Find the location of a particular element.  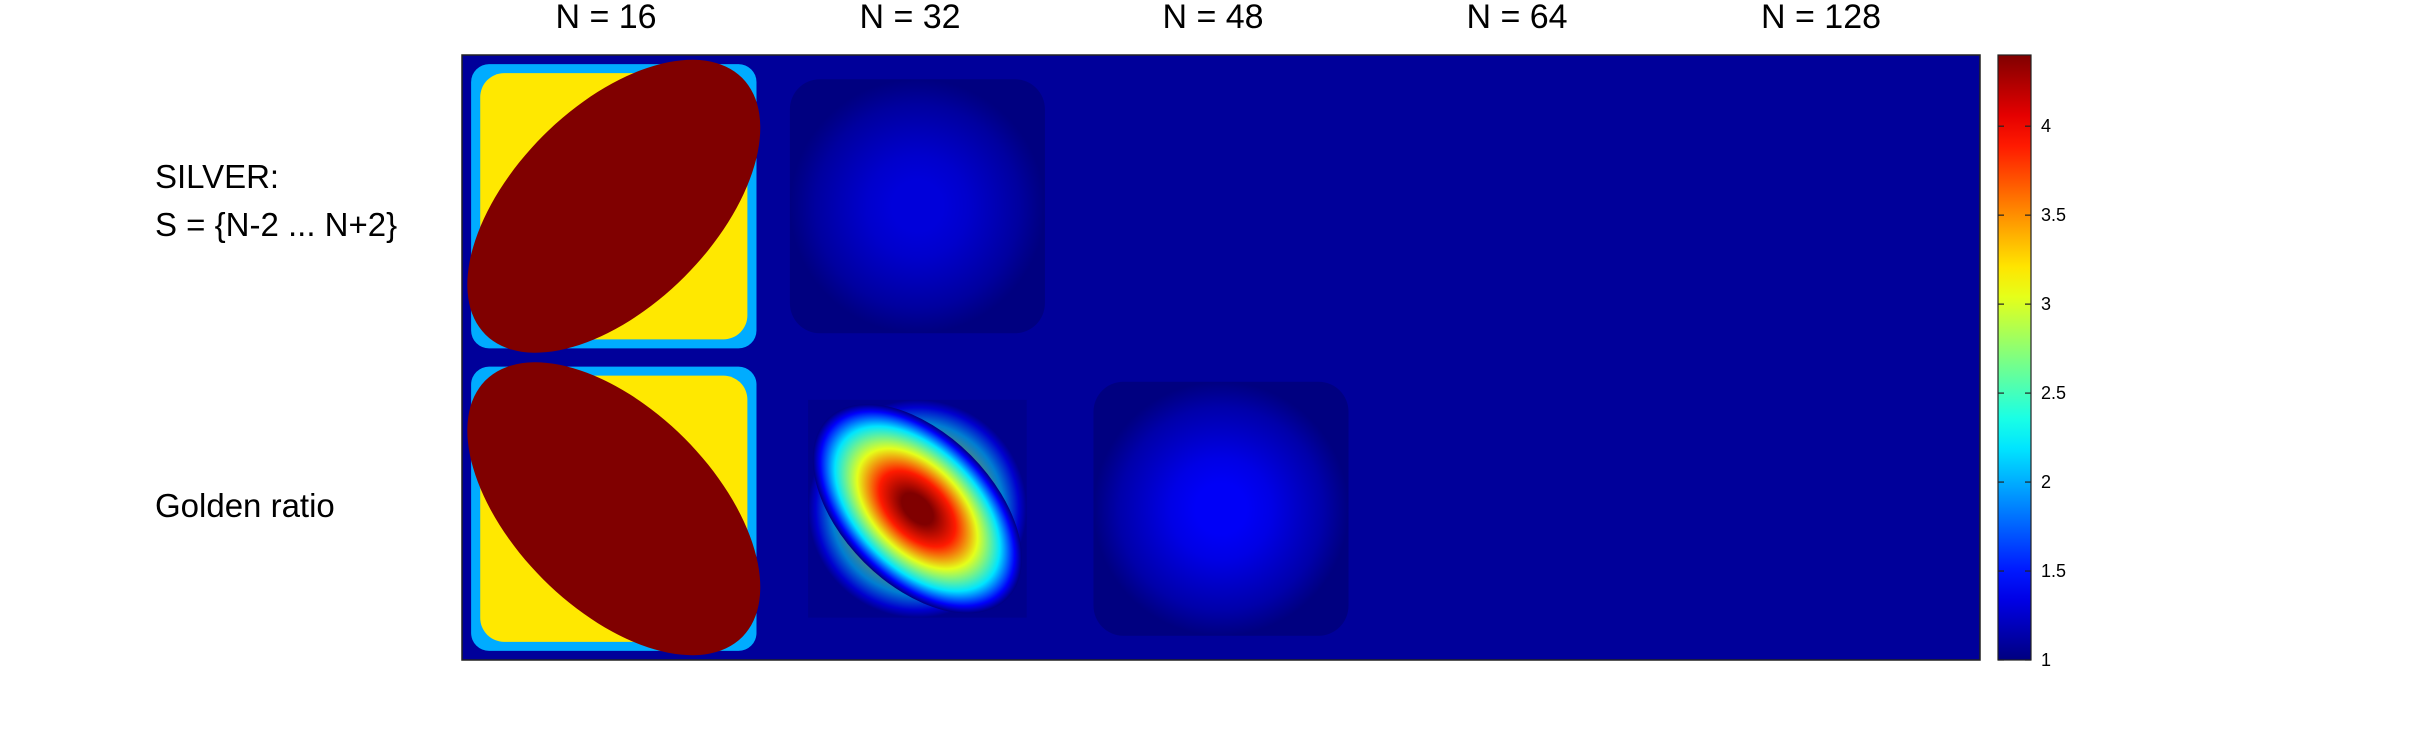

colorbar-frame is located at coordinates (2014, 357).